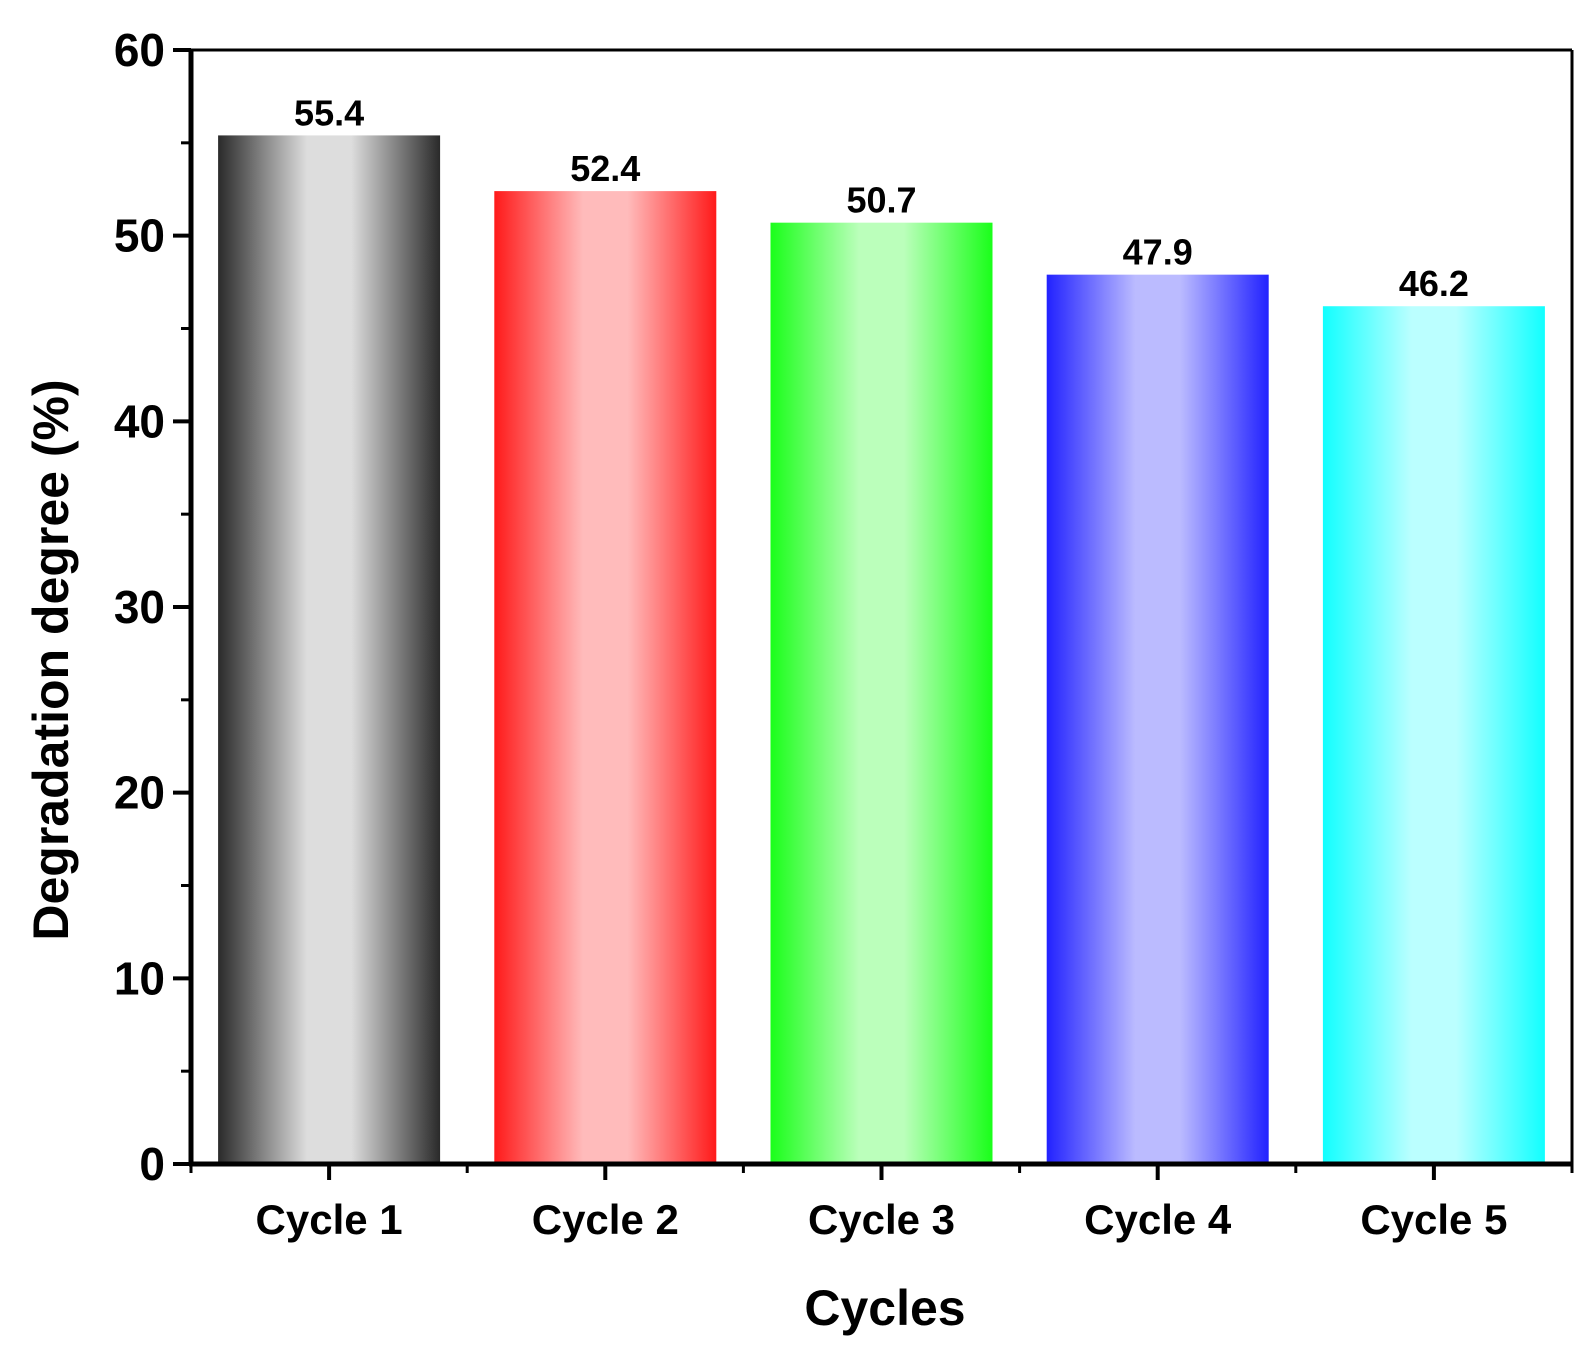 The width and height of the screenshot is (1595, 1353). I want to click on y-tick-label-40: 40, so click(139, 421).